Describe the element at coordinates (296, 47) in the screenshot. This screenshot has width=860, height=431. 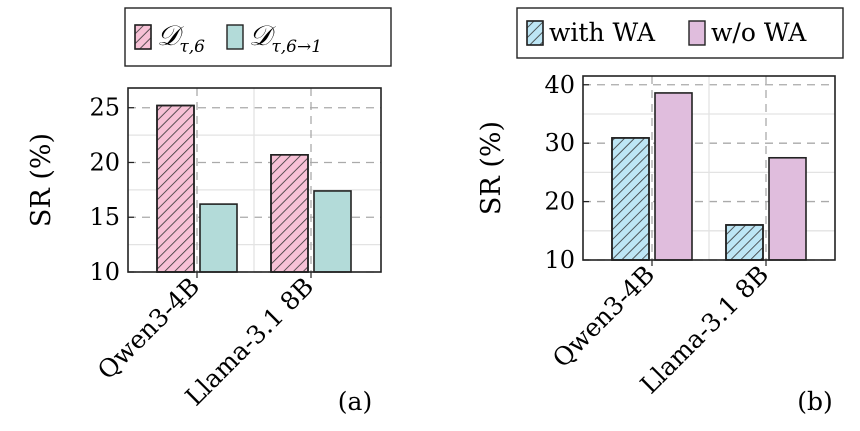
I see `legend-subscript: τ,6→1` at that location.